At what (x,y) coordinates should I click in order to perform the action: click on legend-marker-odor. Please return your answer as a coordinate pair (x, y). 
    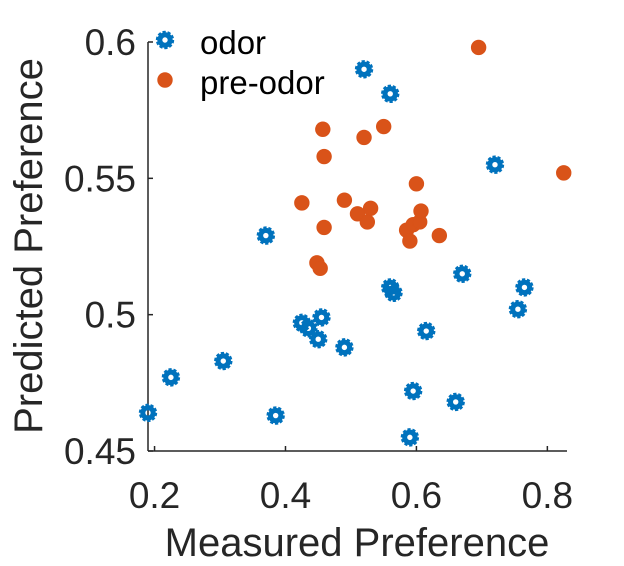
    Looking at the image, I should click on (165, 40).